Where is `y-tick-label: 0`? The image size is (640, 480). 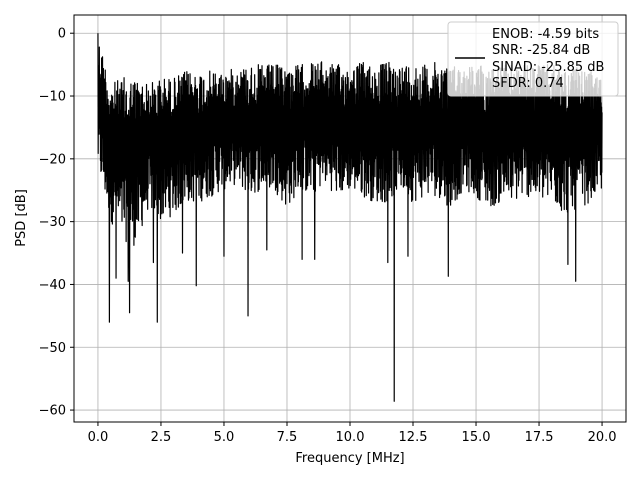
y-tick-label: 0 is located at coordinates (62, 34).